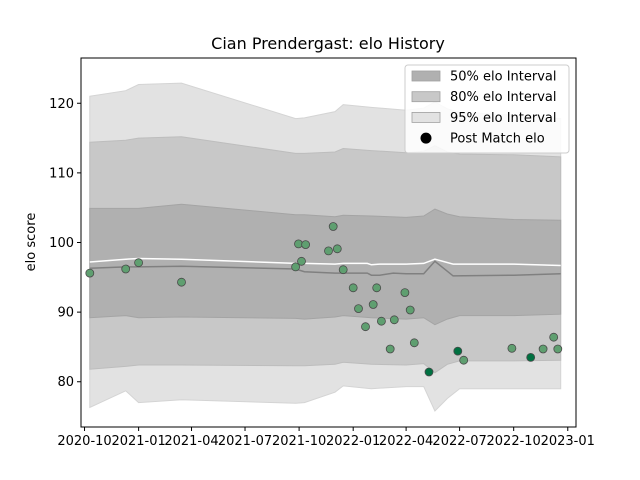  What do you see at coordinates (328, 43) in the screenshot?
I see `chart-title: Cian Prendergast: elo History` at bounding box center [328, 43].